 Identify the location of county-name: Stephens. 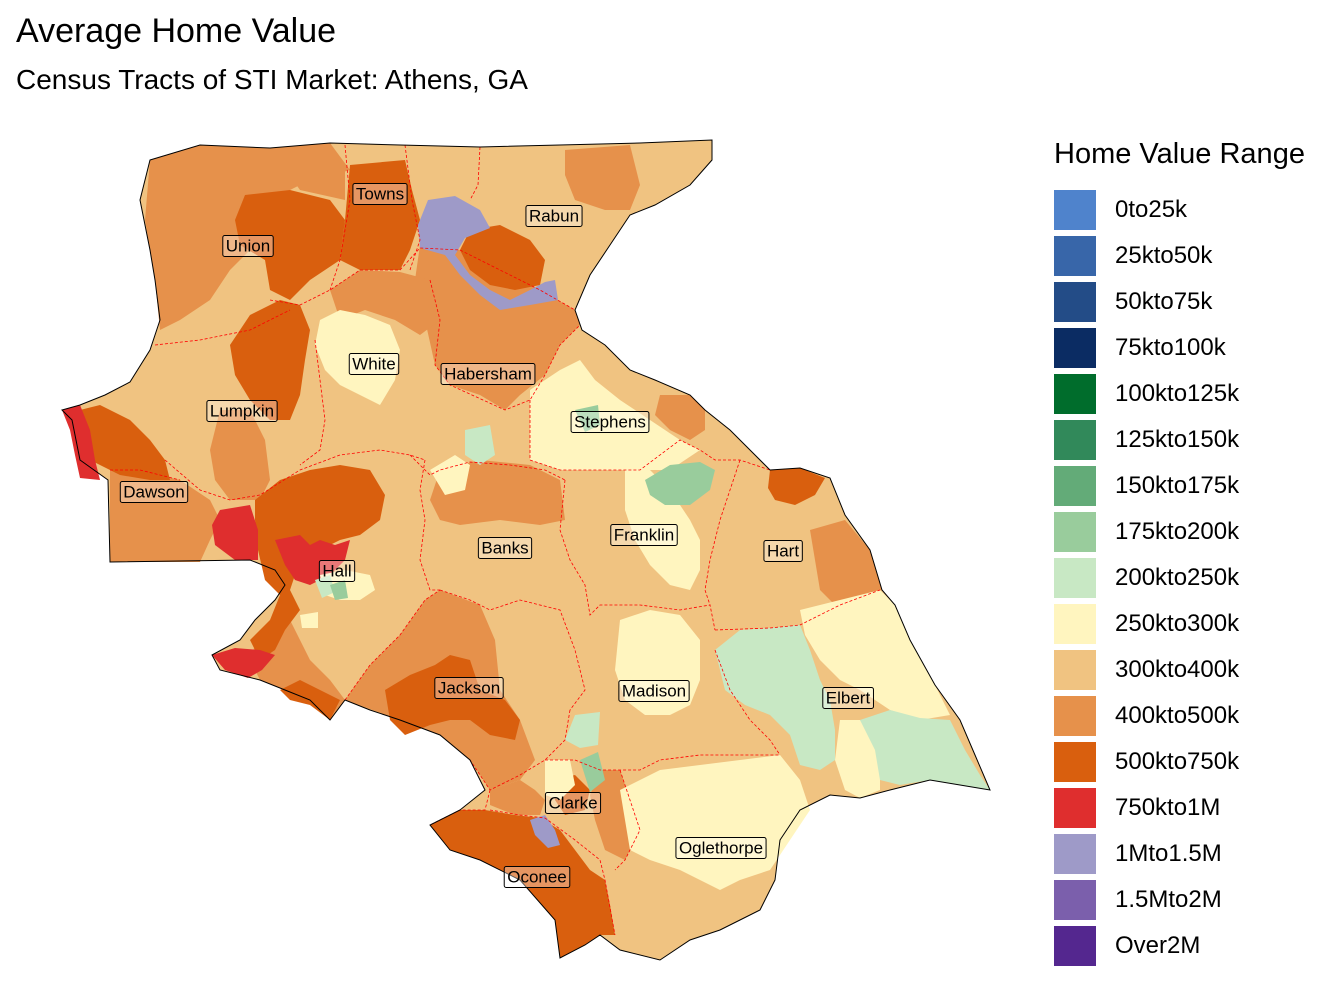
(610, 422).